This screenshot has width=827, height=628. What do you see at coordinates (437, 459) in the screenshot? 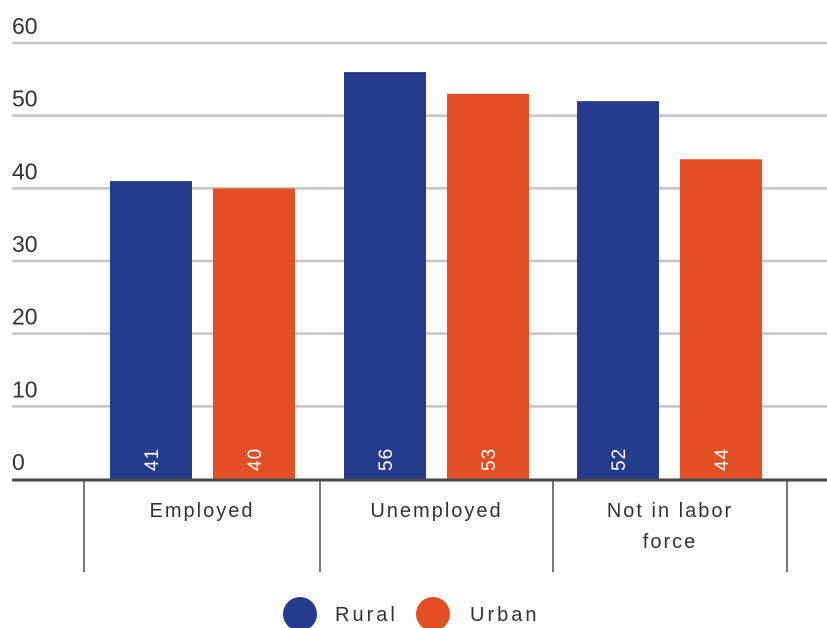
I see `bar-data-labels: 41 40 56 53 52 44` at bounding box center [437, 459].